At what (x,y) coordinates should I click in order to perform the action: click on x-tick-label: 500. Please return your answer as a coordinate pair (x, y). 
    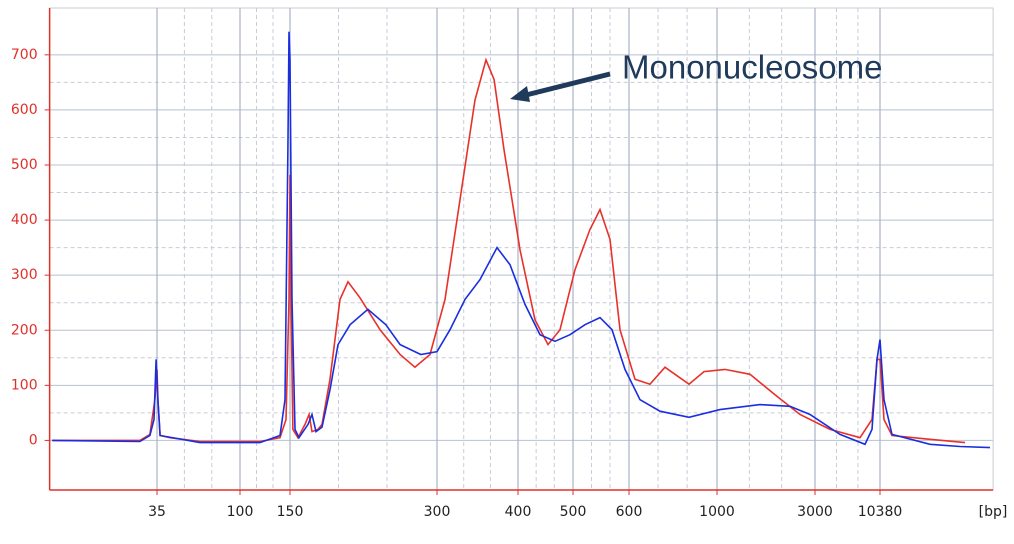
    Looking at the image, I should click on (573, 512).